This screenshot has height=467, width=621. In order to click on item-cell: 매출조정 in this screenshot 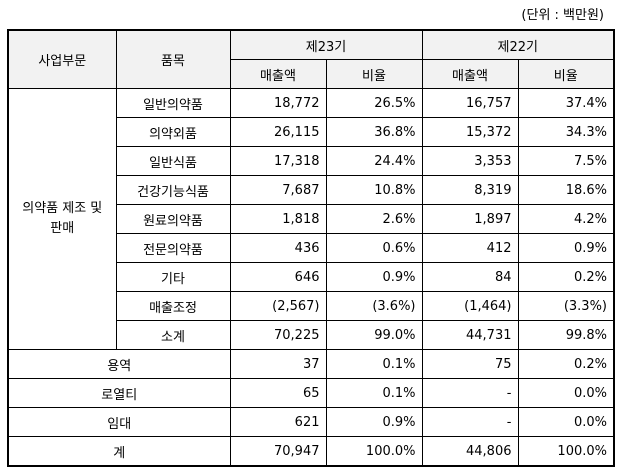, I will do `click(173, 306)`.